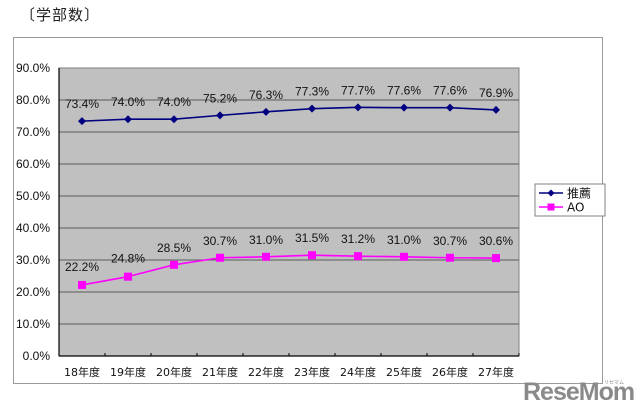 The image size is (640, 416). I want to click on x-category-label: 18年度, so click(82, 372).